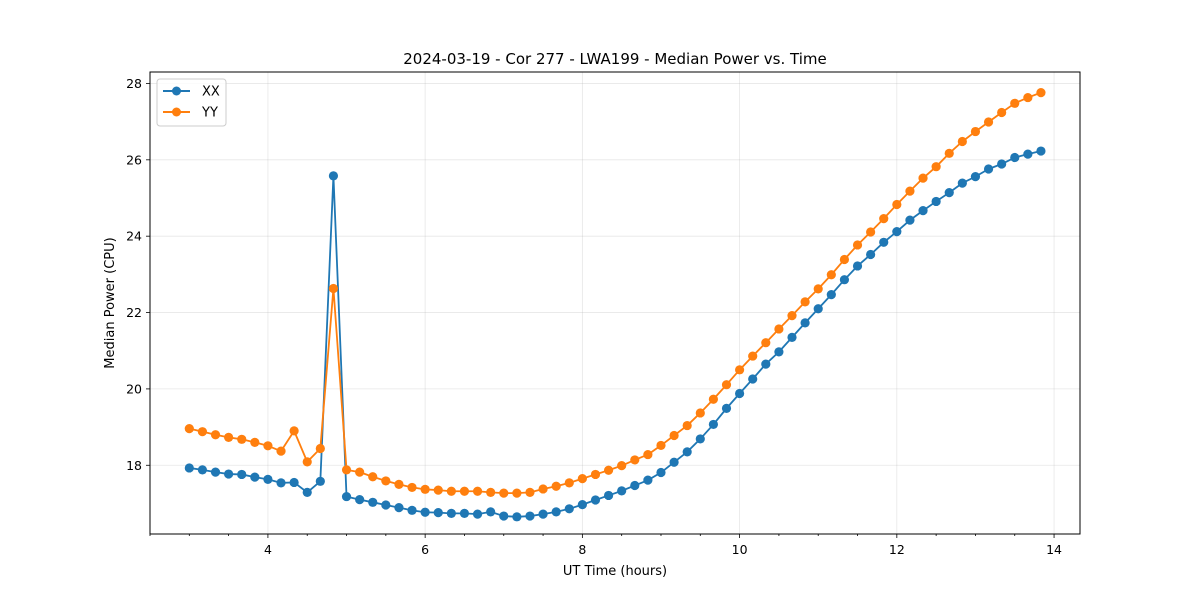 The height and width of the screenshot is (604, 1200). What do you see at coordinates (134, 465) in the screenshot?
I see `y-tick-label: 18` at bounding box center [134, 465].